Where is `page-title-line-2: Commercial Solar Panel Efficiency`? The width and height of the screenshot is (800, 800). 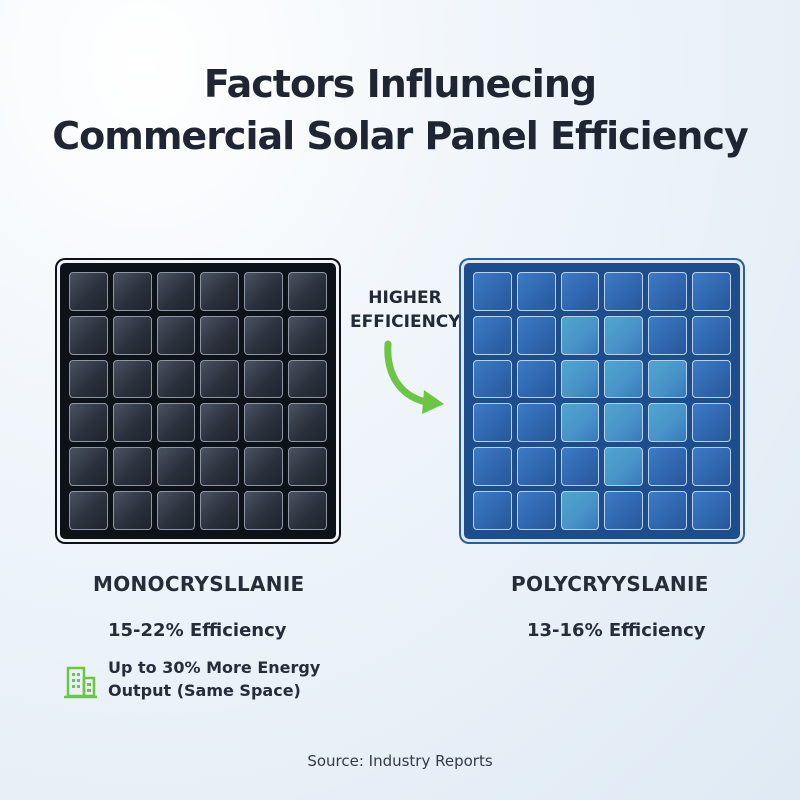
page-title-line-2: Commercial Solar Panel Efficiency is located at coordinates (400, 136).